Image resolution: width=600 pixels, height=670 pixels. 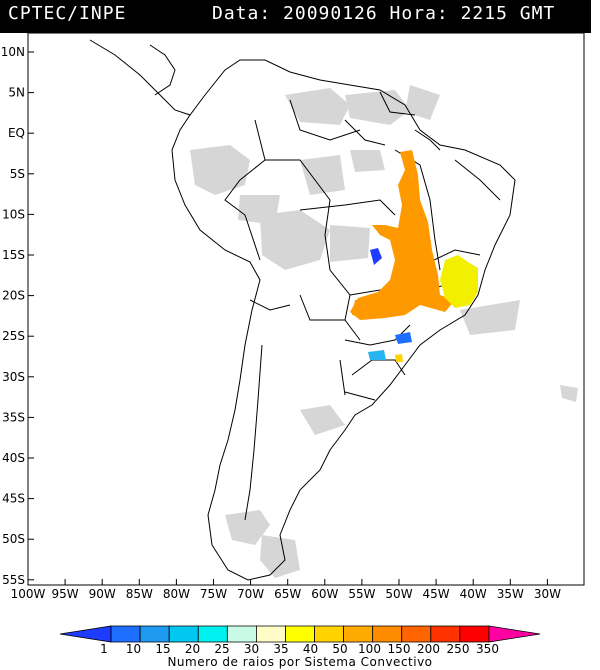 What do you see at coordinates (13, 214) in the screenshot?
I see `lat-label: 10S` at bounding box center [13, 214].